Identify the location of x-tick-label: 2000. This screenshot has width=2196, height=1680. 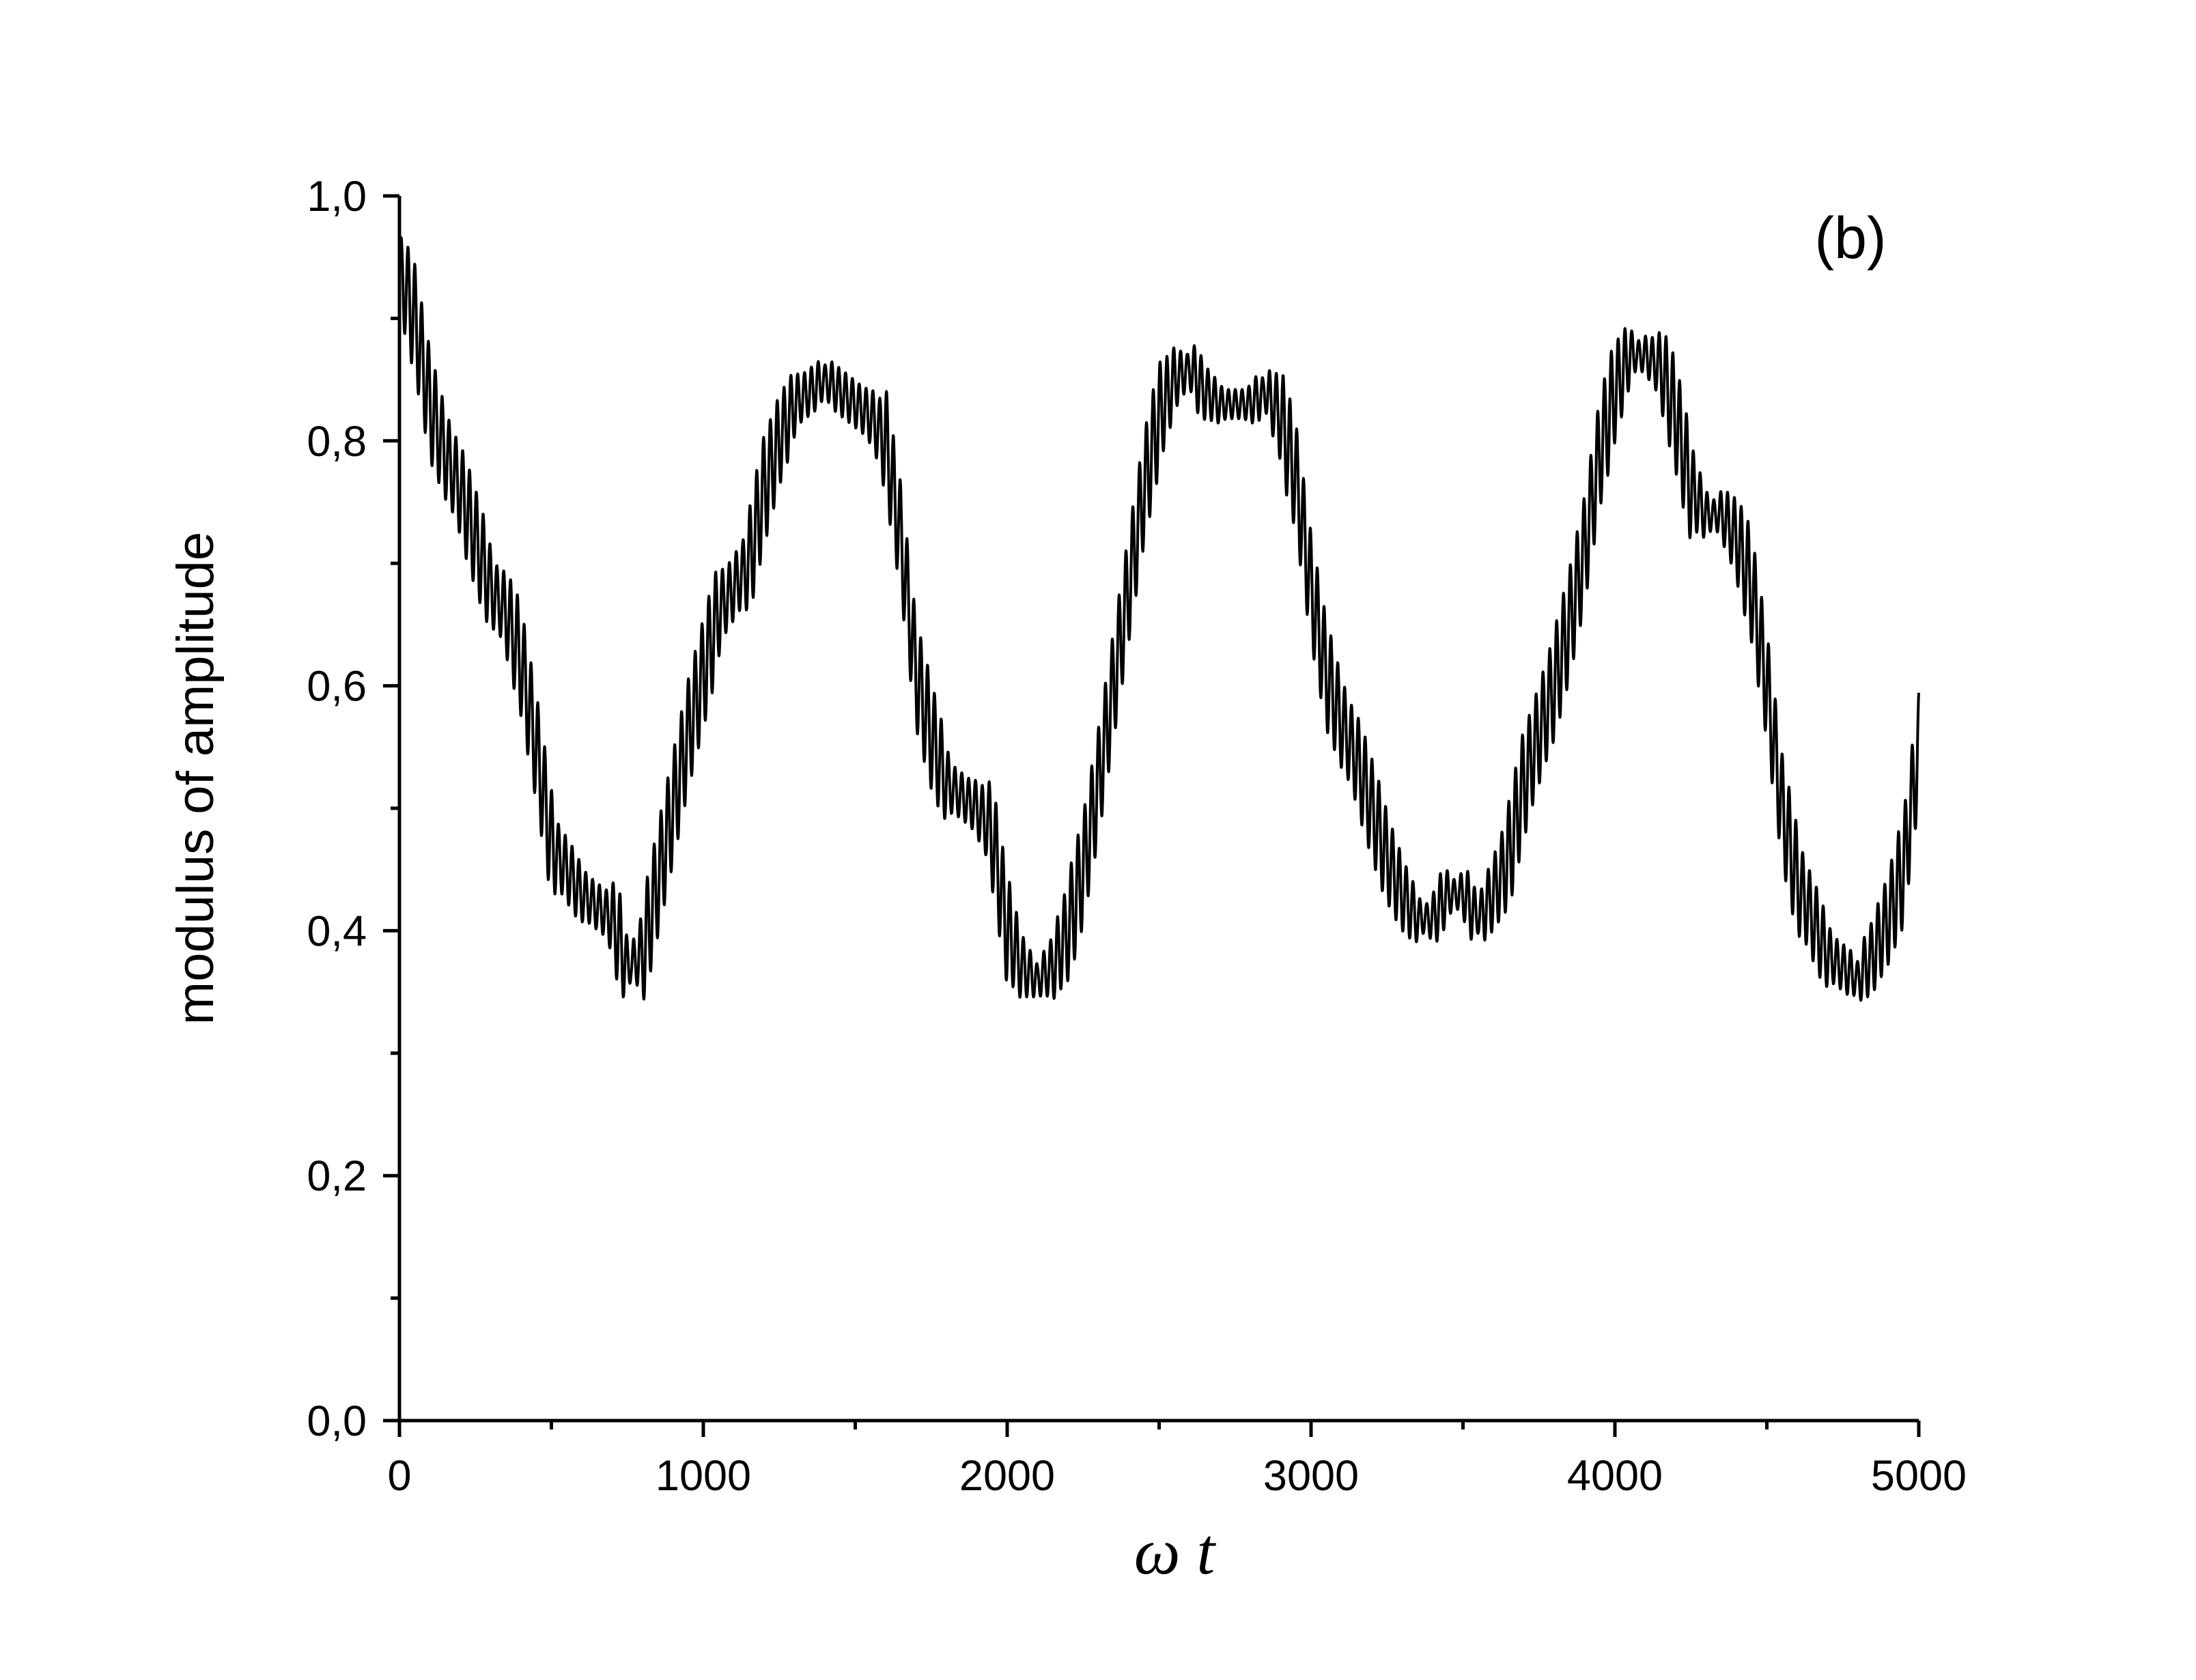
(1007, 1476).